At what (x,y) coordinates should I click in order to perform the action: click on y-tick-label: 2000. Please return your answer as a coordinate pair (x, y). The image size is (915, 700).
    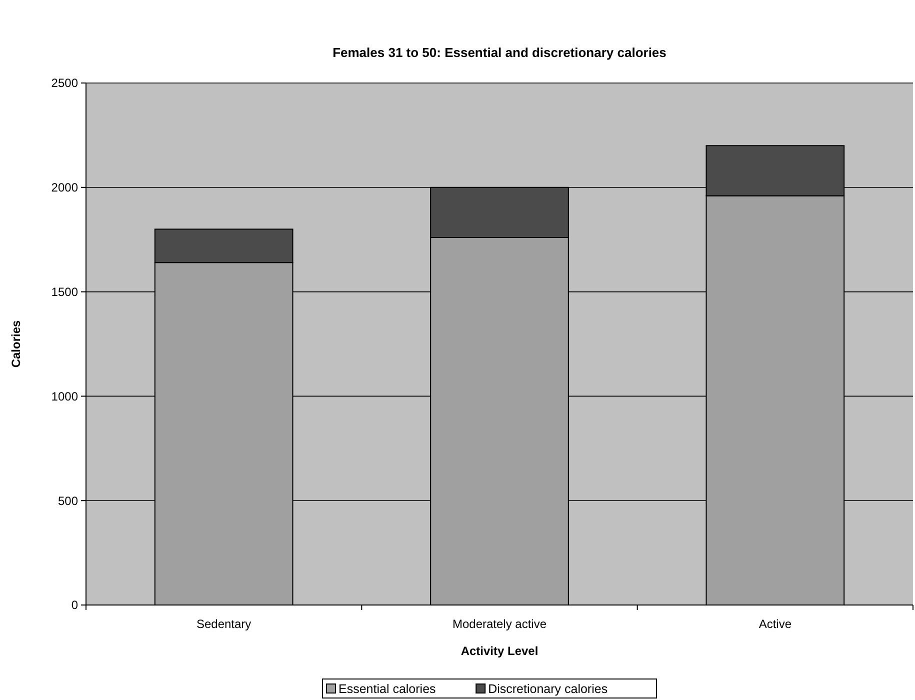
    Looking at the image, I should click on (64, 187).